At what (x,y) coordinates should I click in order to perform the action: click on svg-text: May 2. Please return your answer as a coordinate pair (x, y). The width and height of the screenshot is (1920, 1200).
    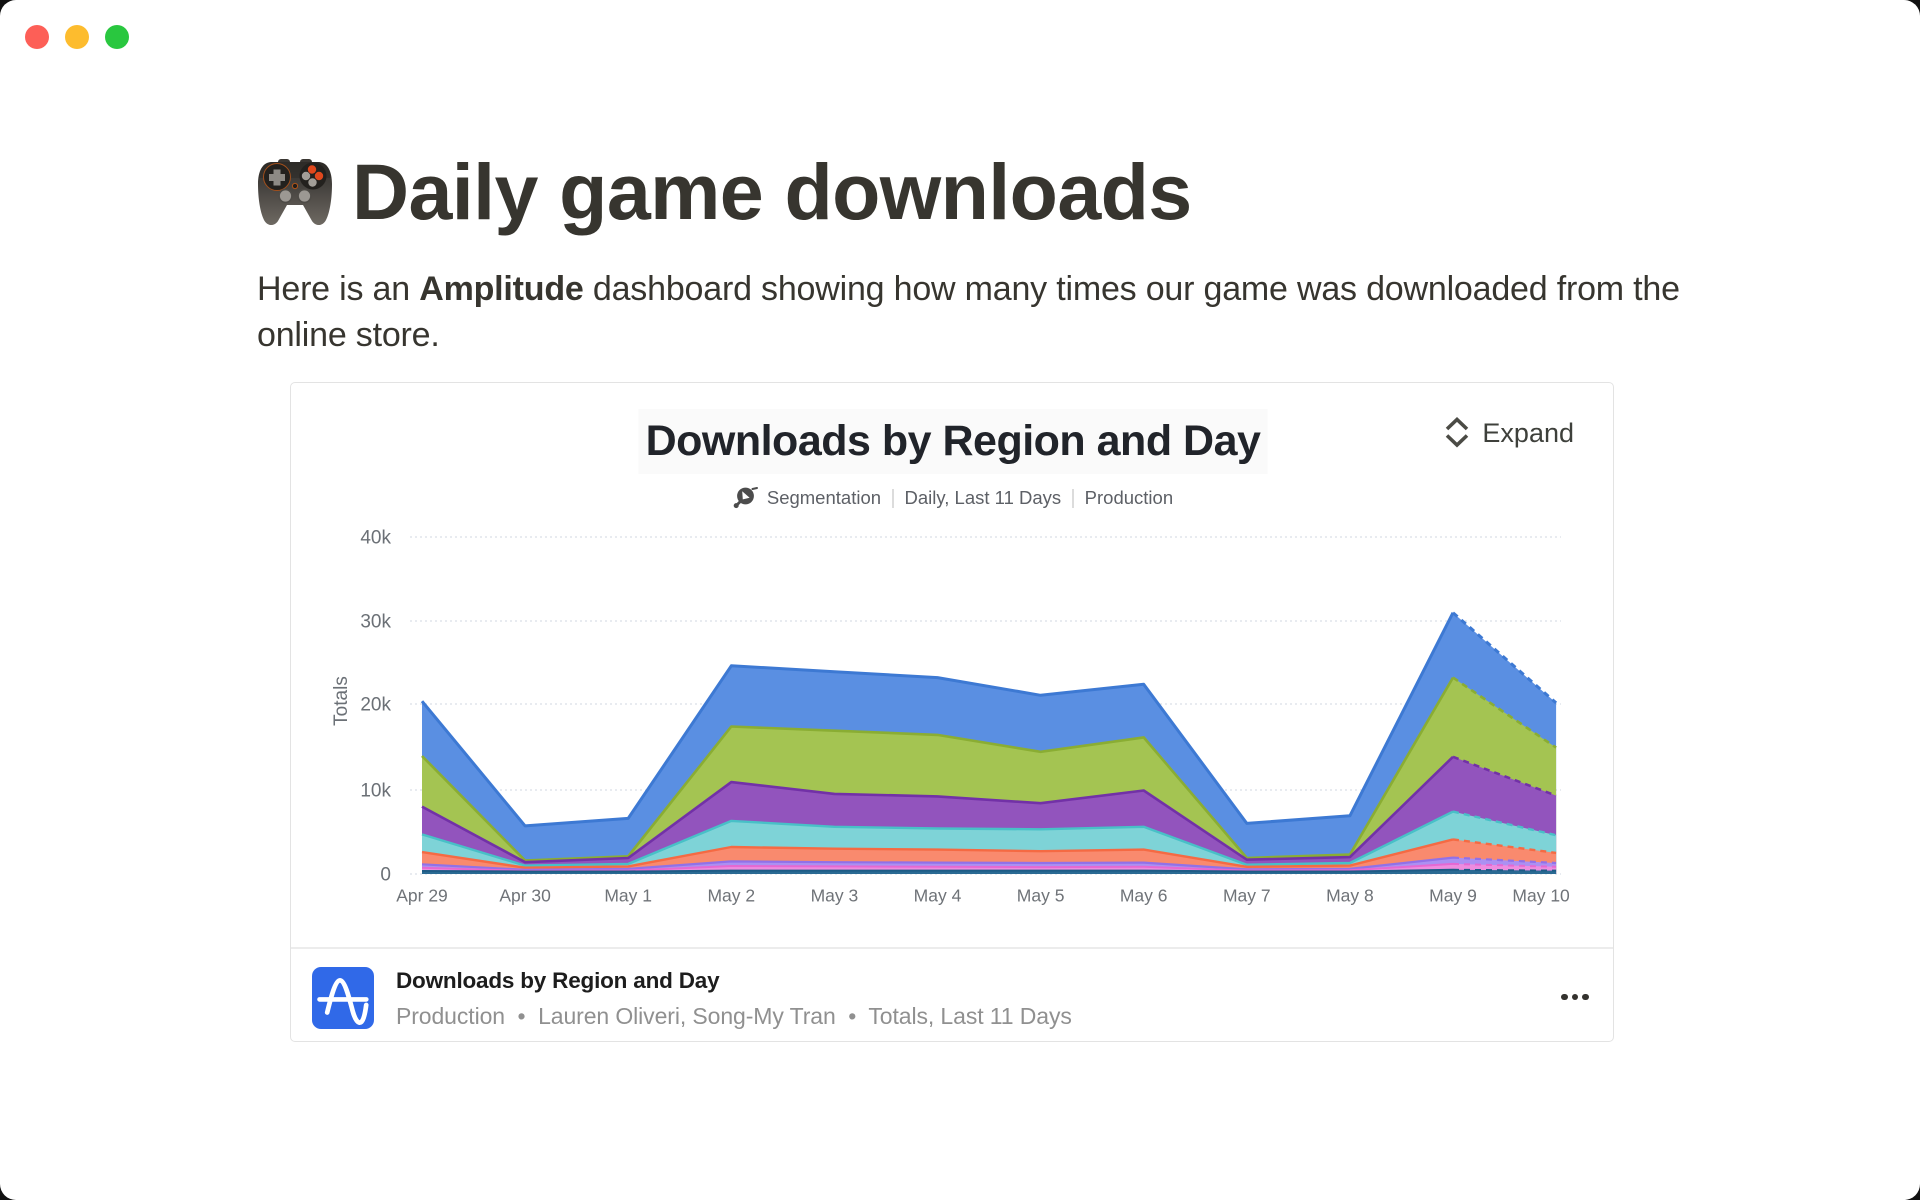
    Looking at the image, I should click on (731, 896).